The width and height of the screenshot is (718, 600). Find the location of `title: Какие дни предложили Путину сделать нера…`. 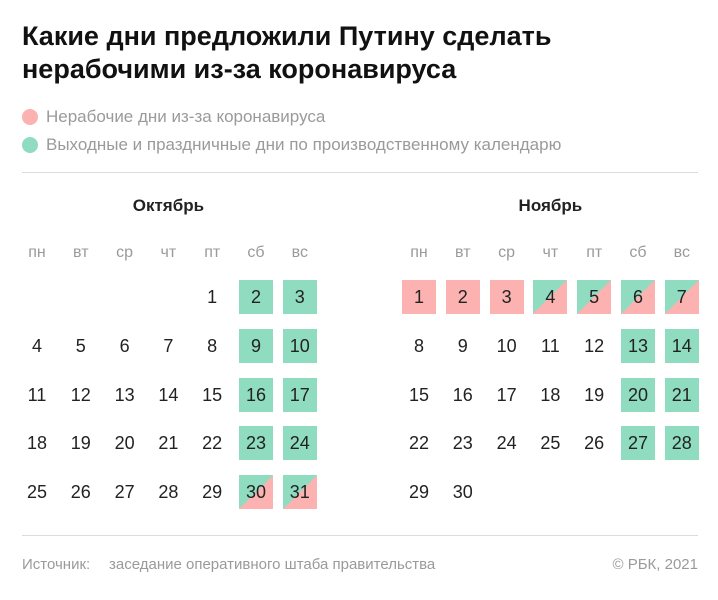

title: Какие дни предложили Путину сделать нера… is located at coordinates (287, 52).